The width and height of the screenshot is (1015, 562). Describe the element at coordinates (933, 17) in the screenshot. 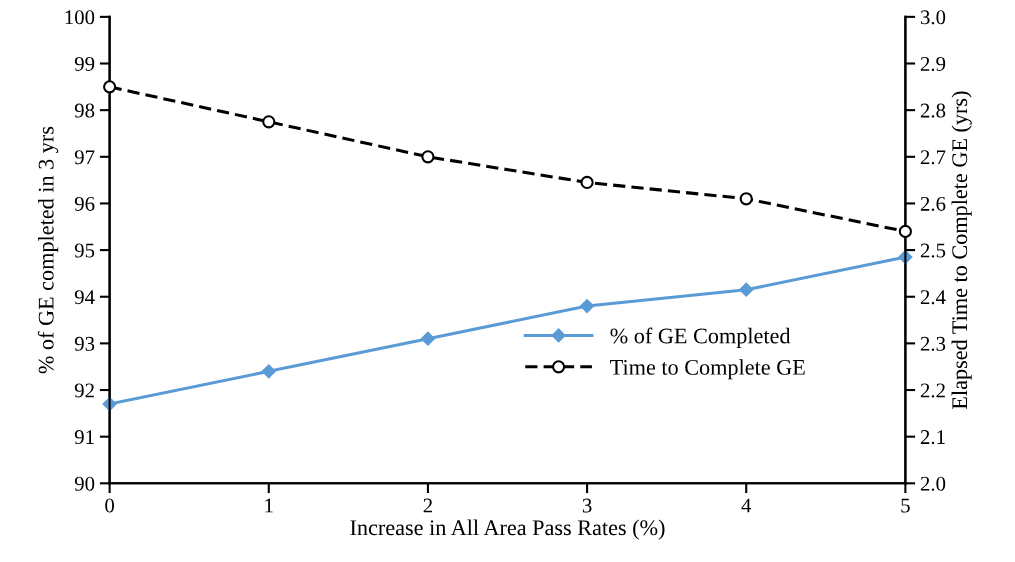

I see `y2-tick-label: 3.0` at that location.